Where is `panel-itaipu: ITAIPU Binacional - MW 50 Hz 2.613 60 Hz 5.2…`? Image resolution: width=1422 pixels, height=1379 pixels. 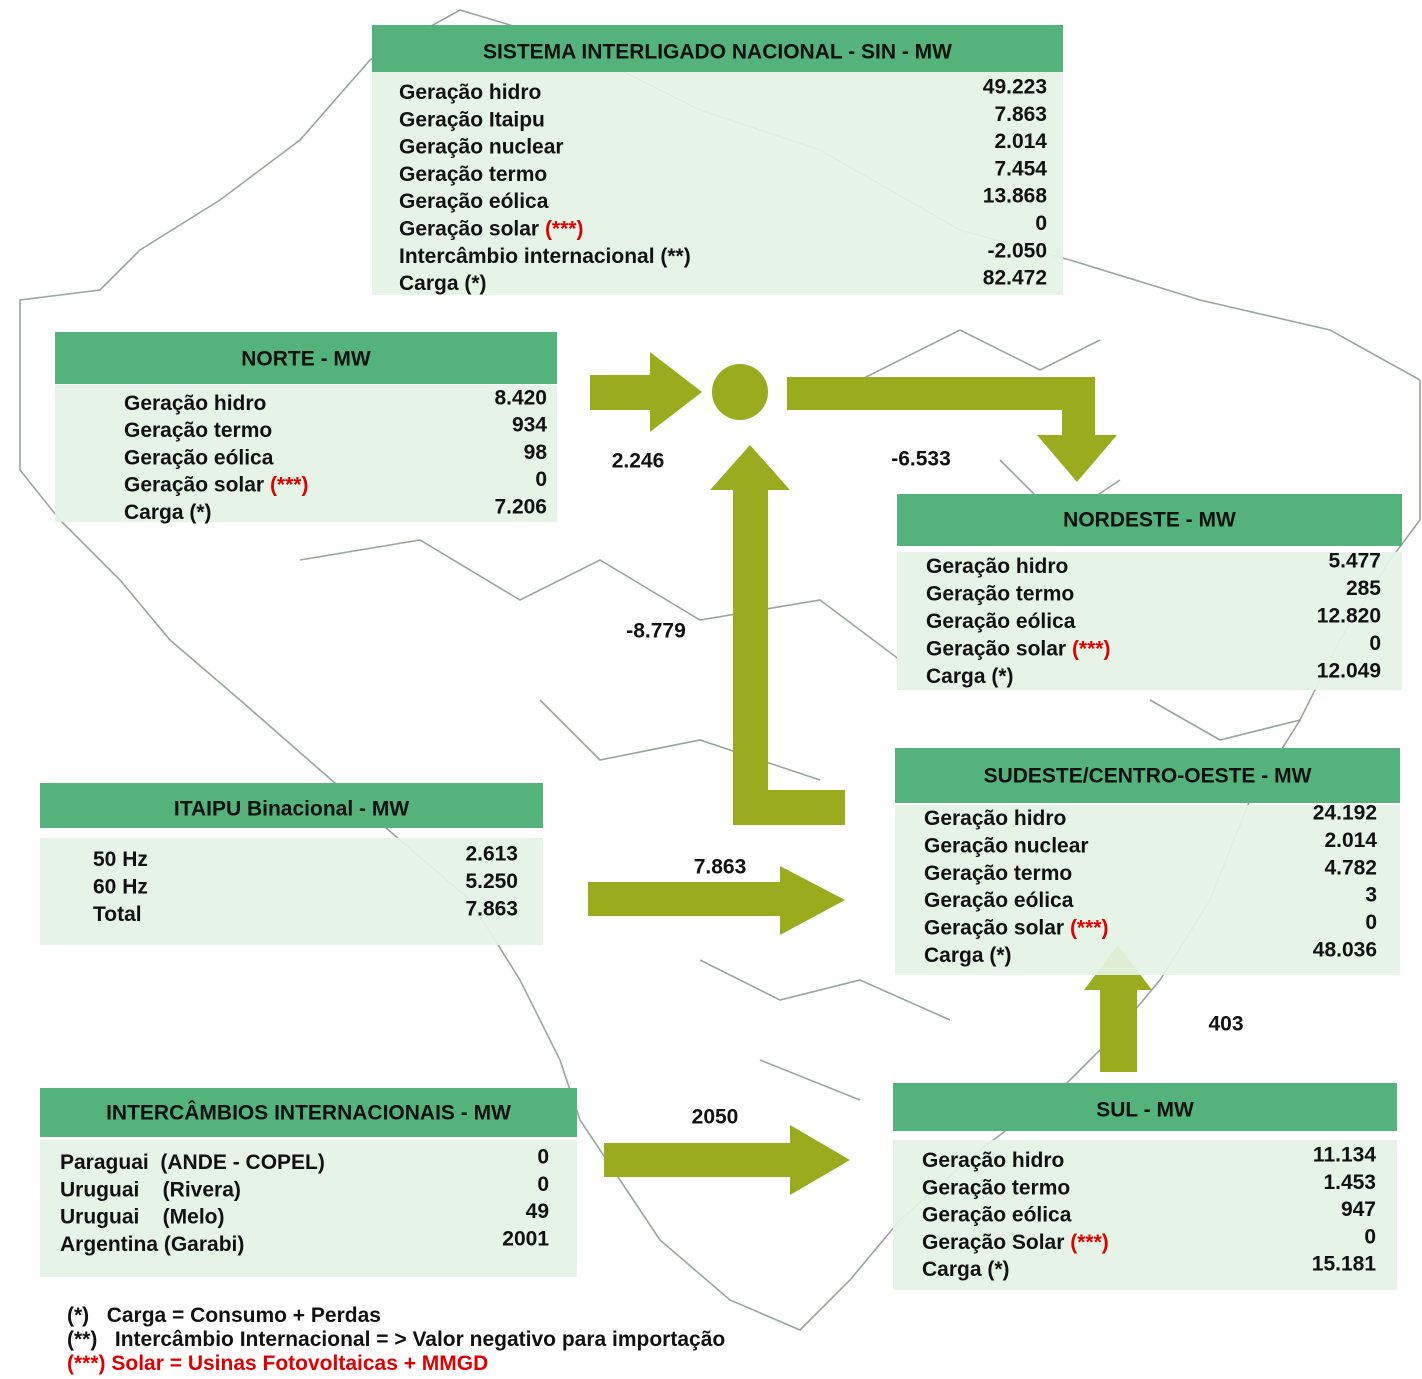 panel-itaipu: ITAIPU Binacional - MW 50 Hz 2.613 60 Hz 5.2… is located at coordinates (291, 864).